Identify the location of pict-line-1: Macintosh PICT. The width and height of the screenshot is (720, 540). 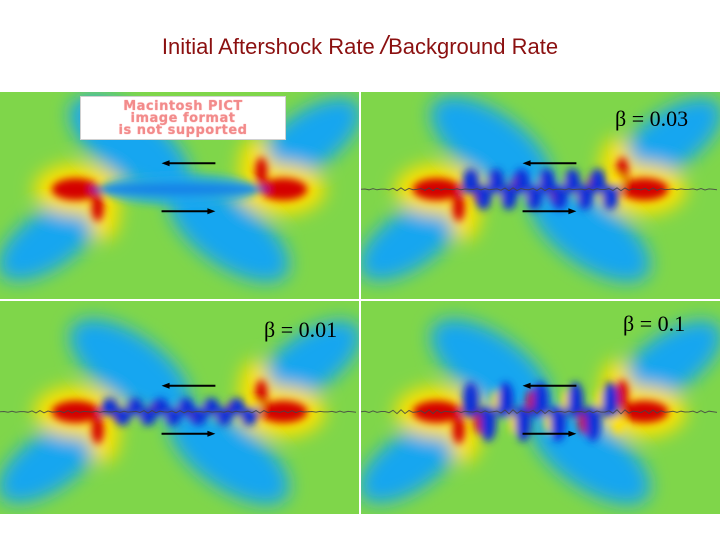
(183, 106).